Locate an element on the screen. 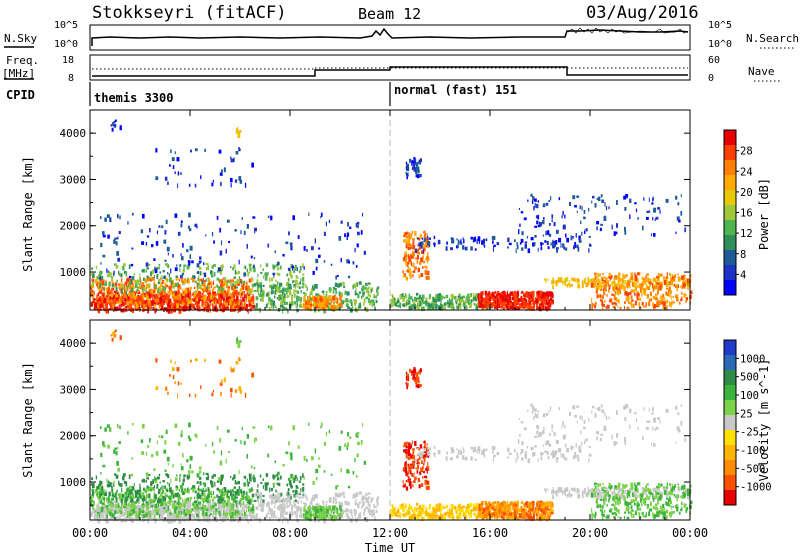 The height and width of the screenshot is (554, 800). y-tick-label: 4000 is located at coordinates (73, 133).